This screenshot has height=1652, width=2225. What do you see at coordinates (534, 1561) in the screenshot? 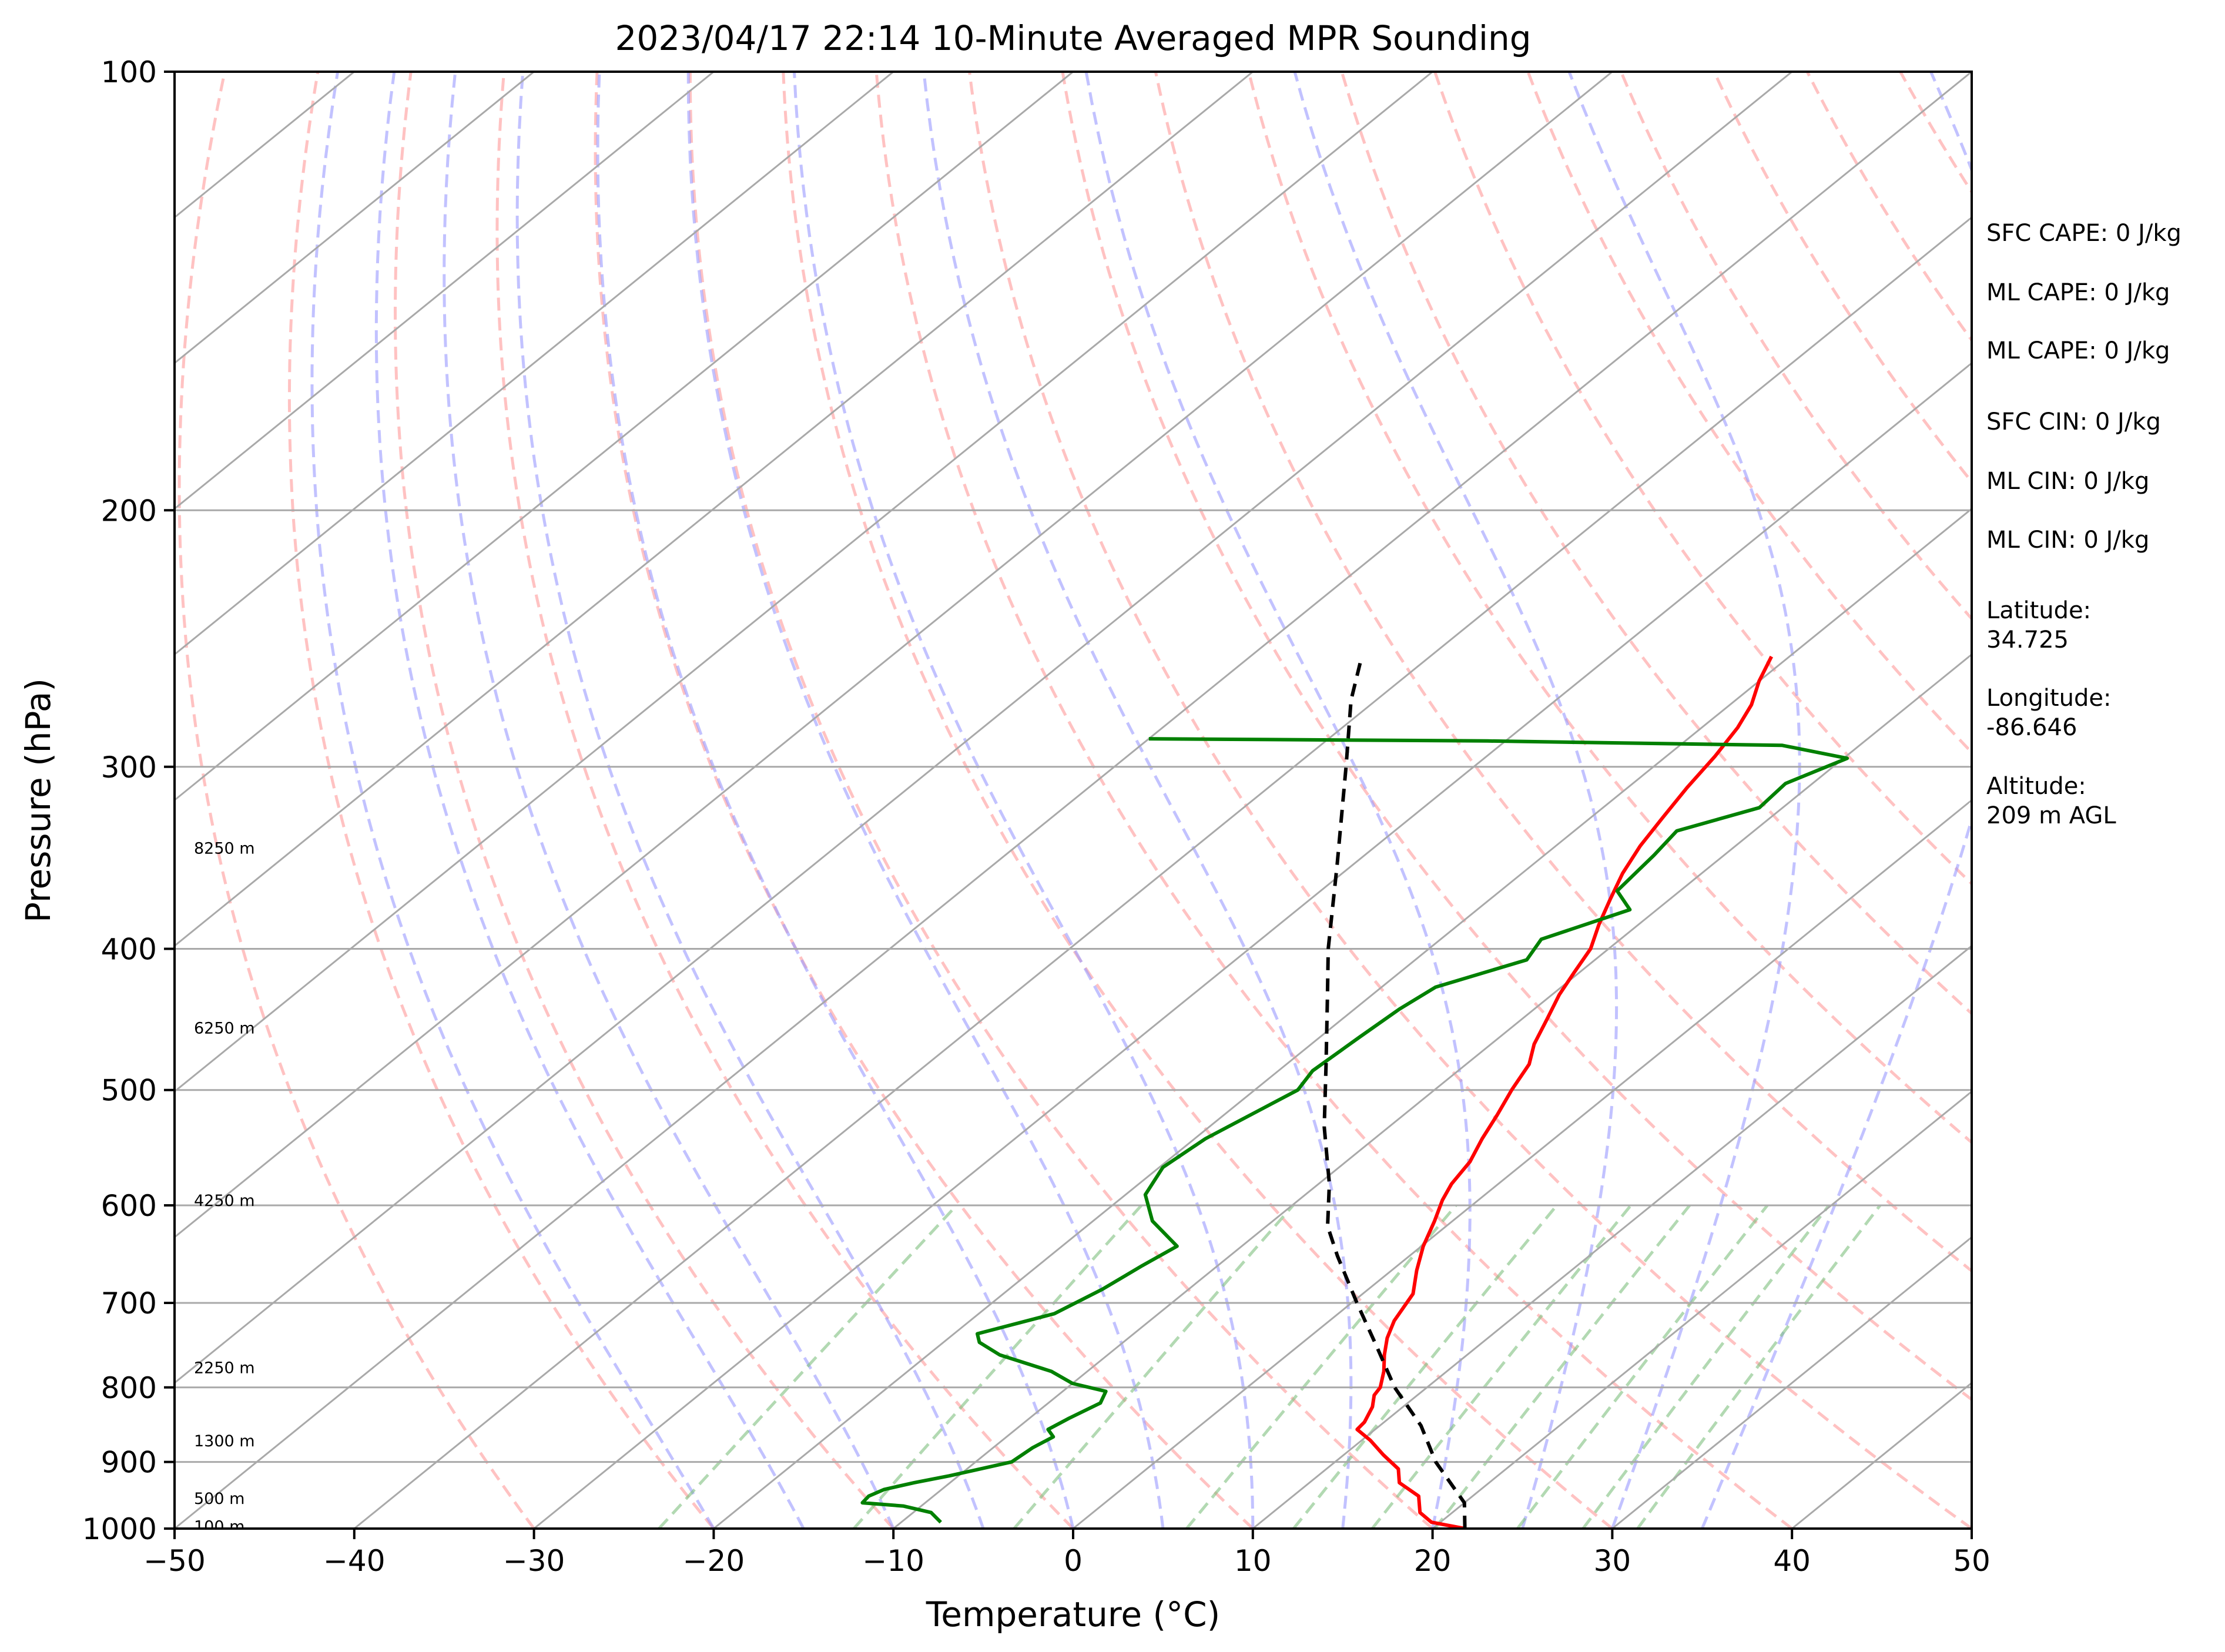
I see `x-tick-label: −30` at bounding box center [534, 1561].